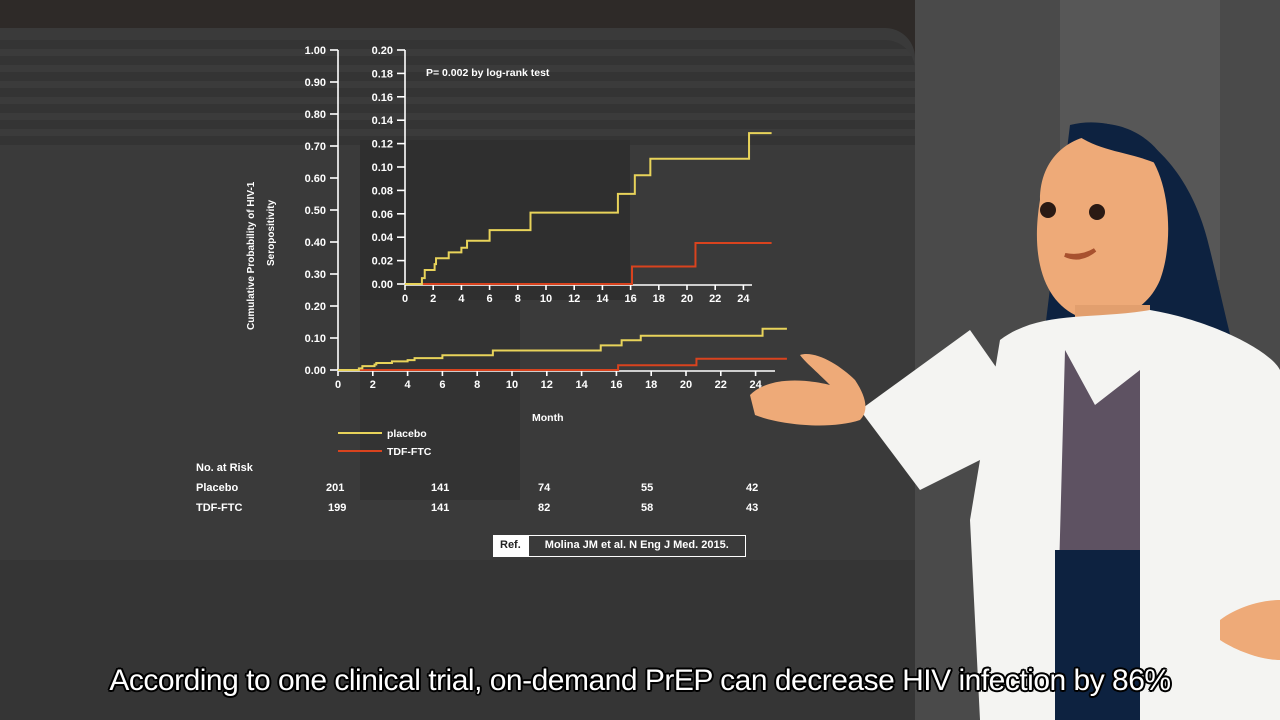 This screenshot has width=1280, height=720. I want to click on y-tick-label: 0.06, so click(382, 215).